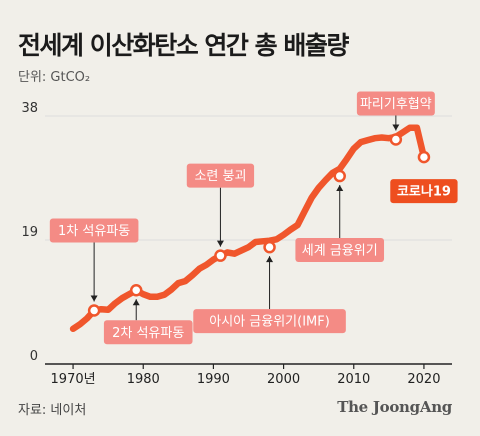 Image resolution: width=480 pixels, height=436 pixels. What do you see at coordinates (213, 379) in the screenshot?
I see `x-tick-label: 1990` at bounding box center [213, 379].